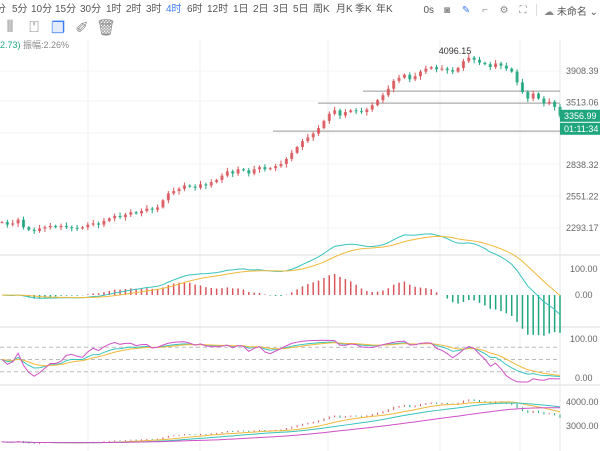 This screenshot has height=451, width=600. I want to click on timeframe-1: 5分, so click(20, 9).